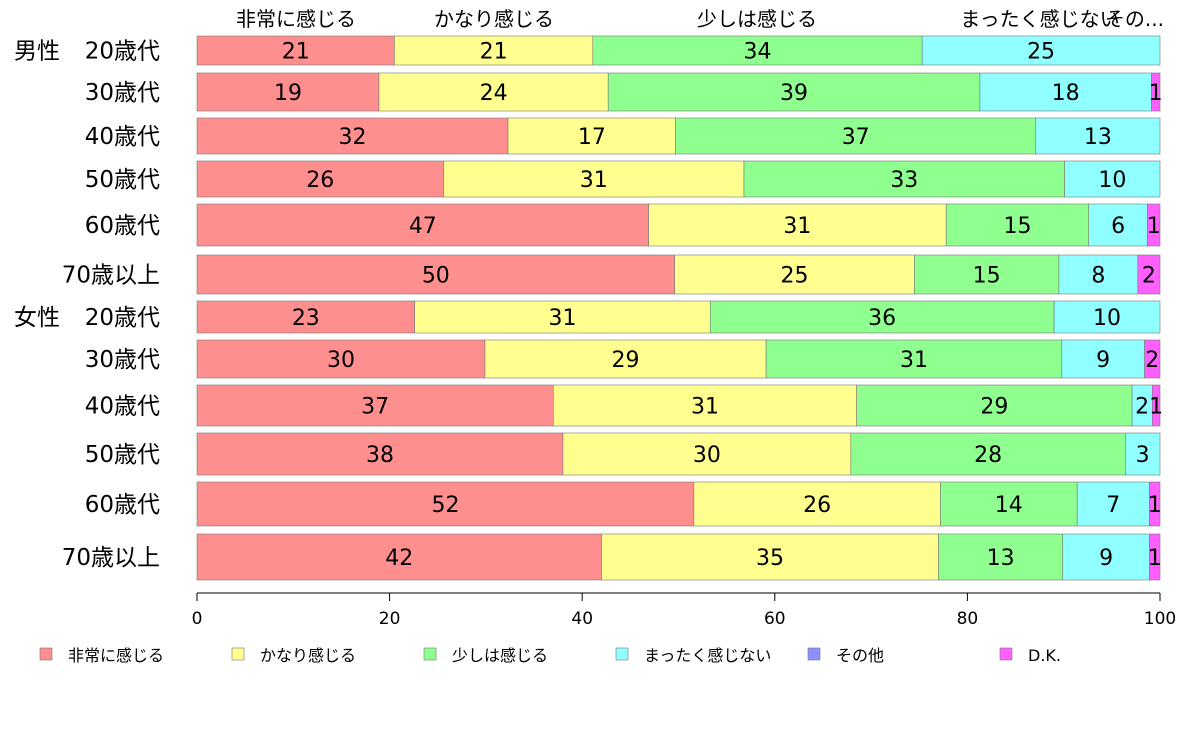 This screenshot has width=1188, height=736. Describe the element at coordinates (296, 19) in the screenshot. I see `top-series-label: 非常に感じる` at that location.